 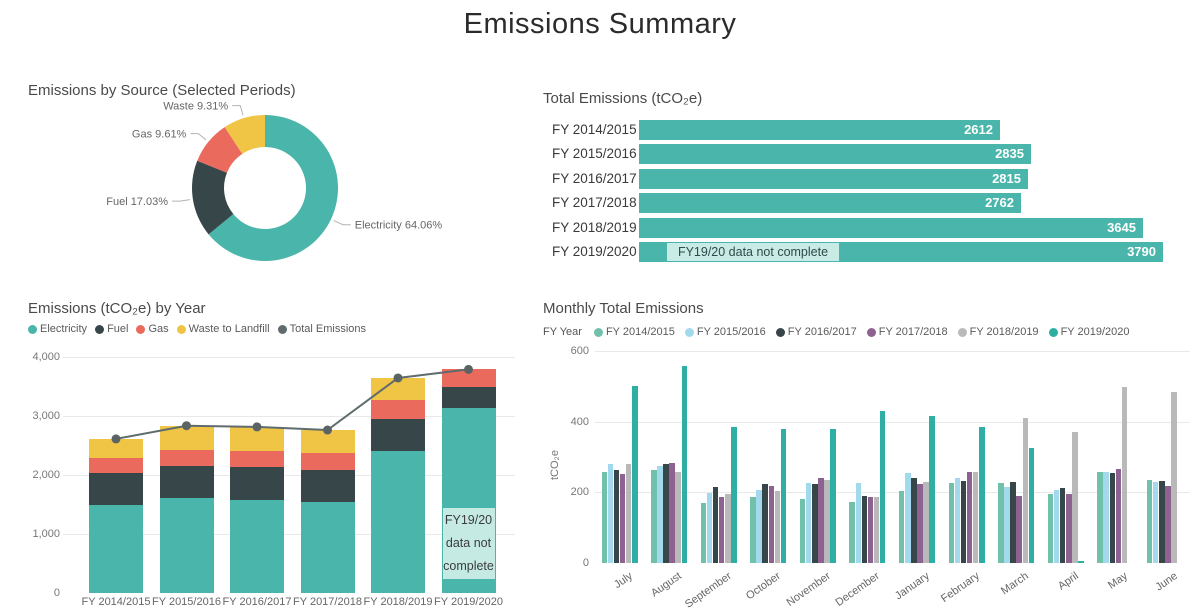 What do you see at coordinates (827, 521) in the screenshot?
I see `monthly-bar-fy-2018-2019-november` at bounding box center [827, 521].